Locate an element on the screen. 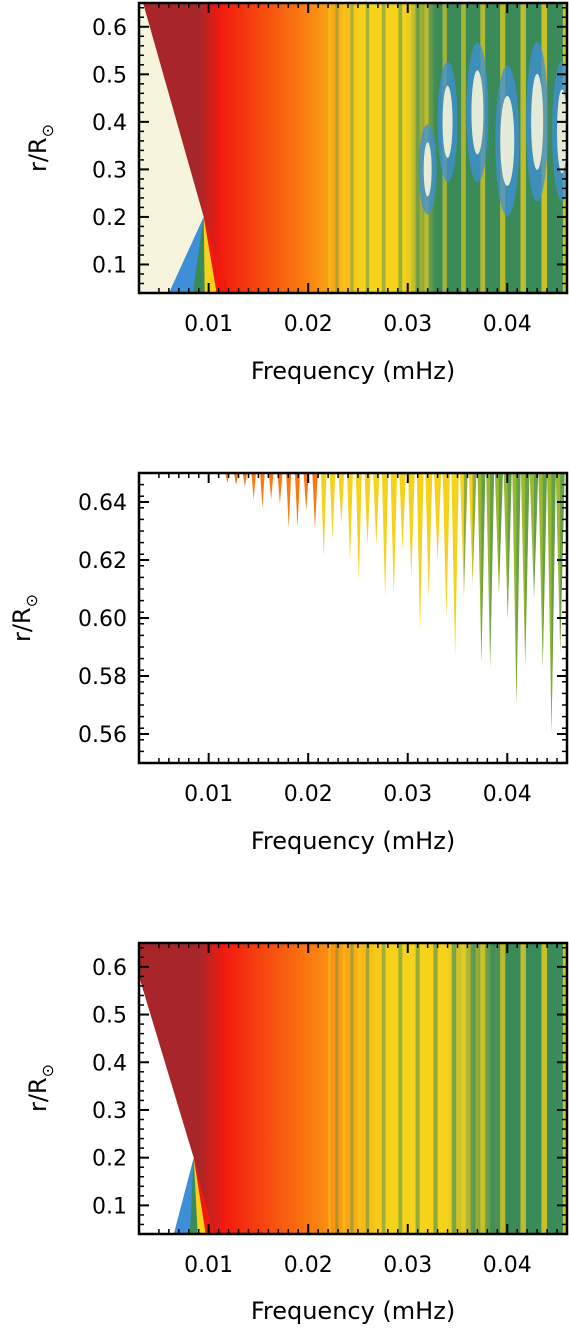 The width and height of the screenshot is (569, 1331). y-tick-label: 0.2 is located at coordinates (109, 1159).